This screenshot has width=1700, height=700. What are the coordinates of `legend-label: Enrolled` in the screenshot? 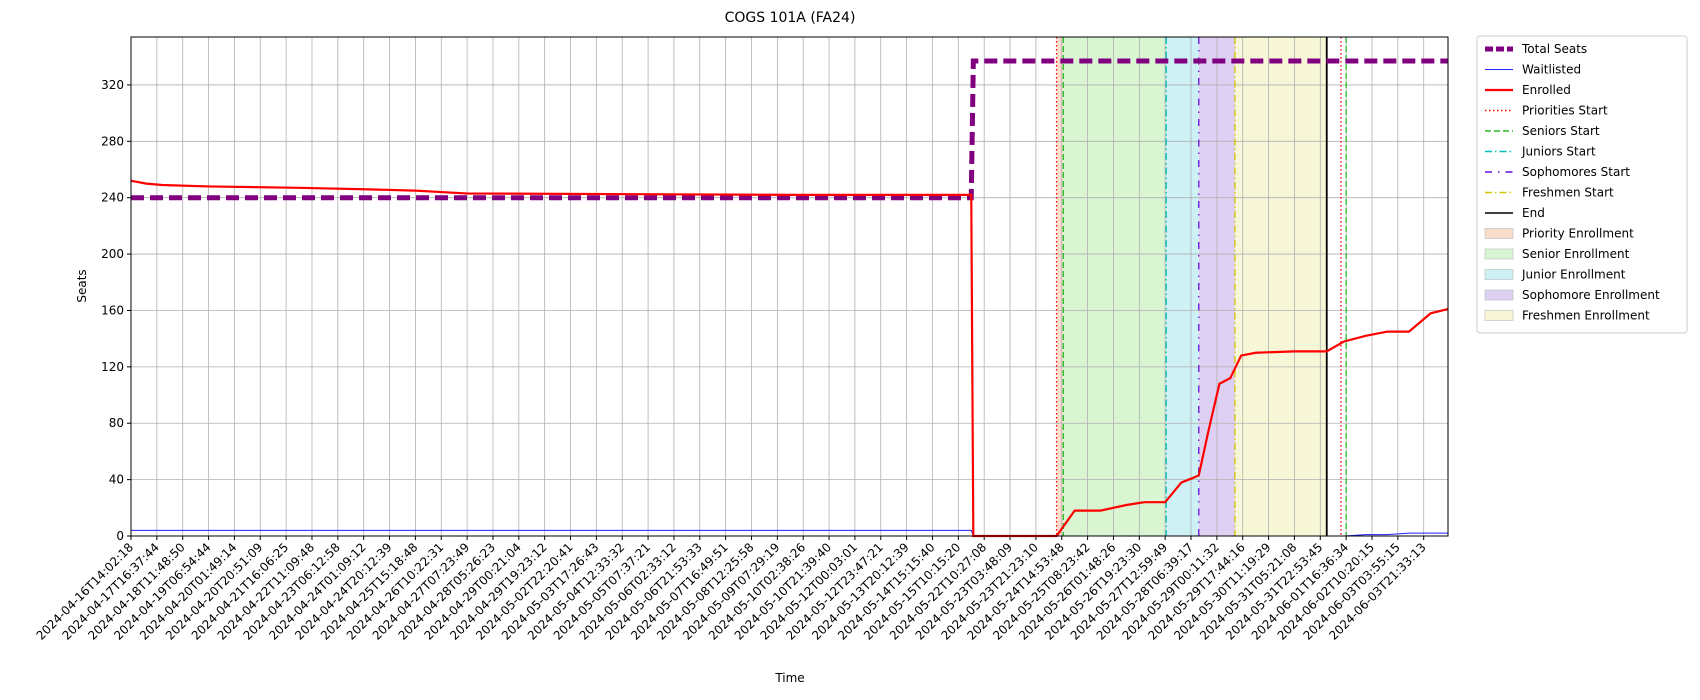 It's located at (1546, 90).